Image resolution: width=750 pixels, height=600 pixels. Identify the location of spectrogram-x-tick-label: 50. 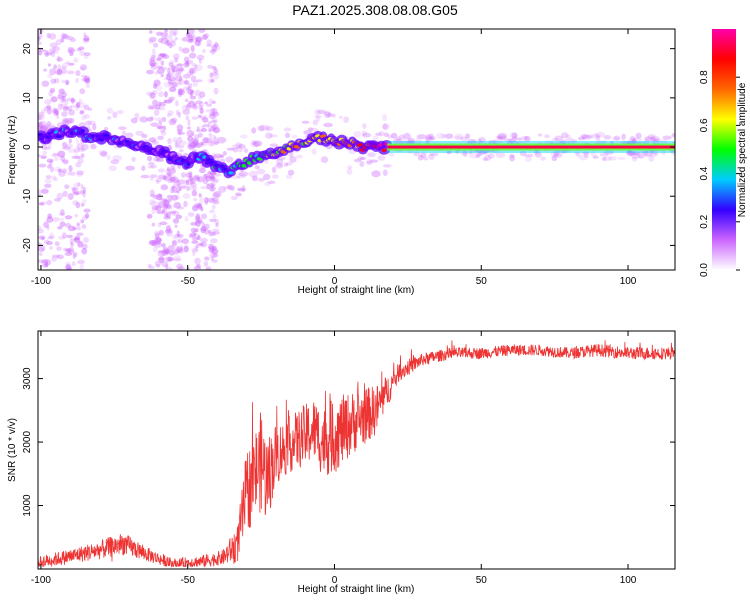
(482, 281).